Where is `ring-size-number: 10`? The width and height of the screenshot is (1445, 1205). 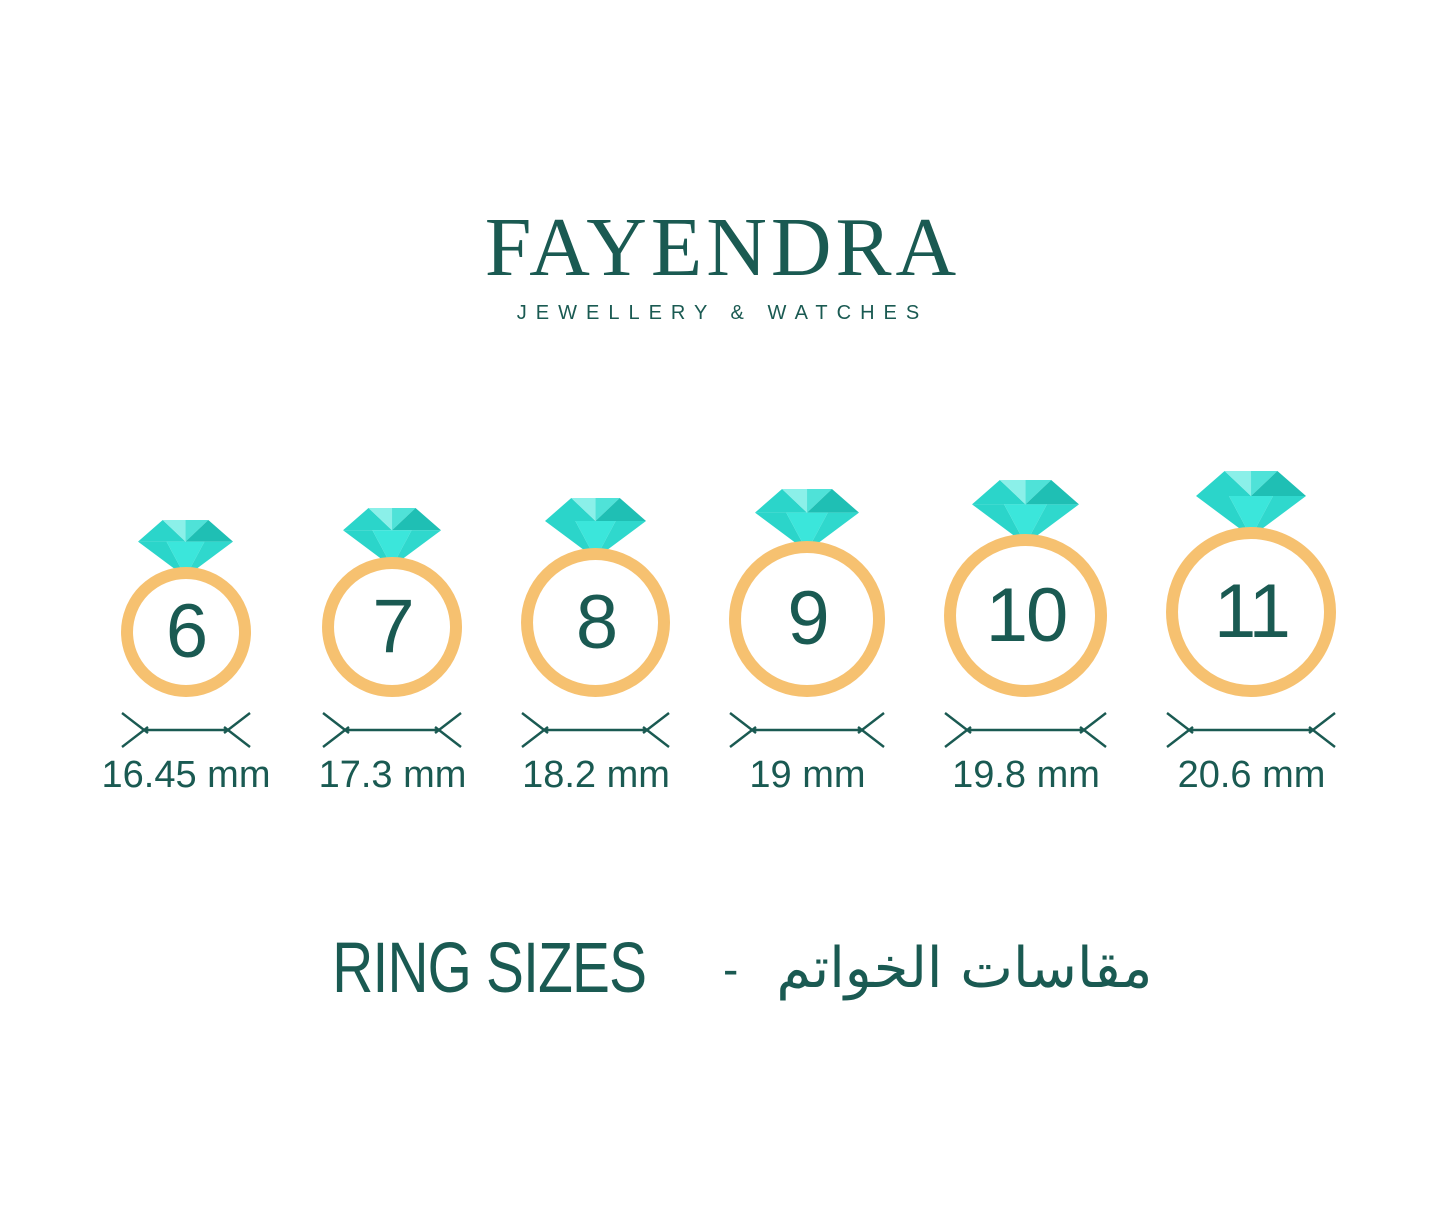 ring-size-number: 10 is located at coordinates (1027, 615).